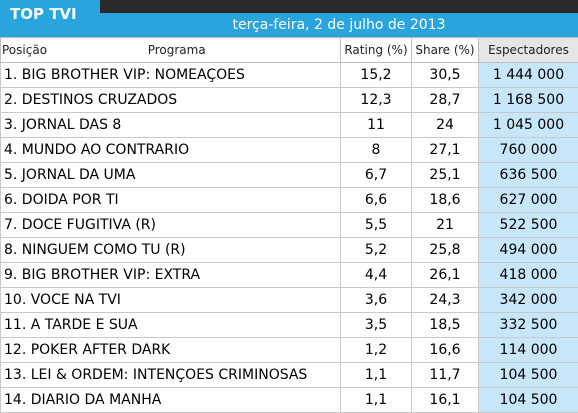 Image resolution: width=578 pixels, height=413 pixels. What do you see at coordinates (528, 300) in the screenshot?
I see `viewers-cell: 342 000` at bounding box center [528, 300].